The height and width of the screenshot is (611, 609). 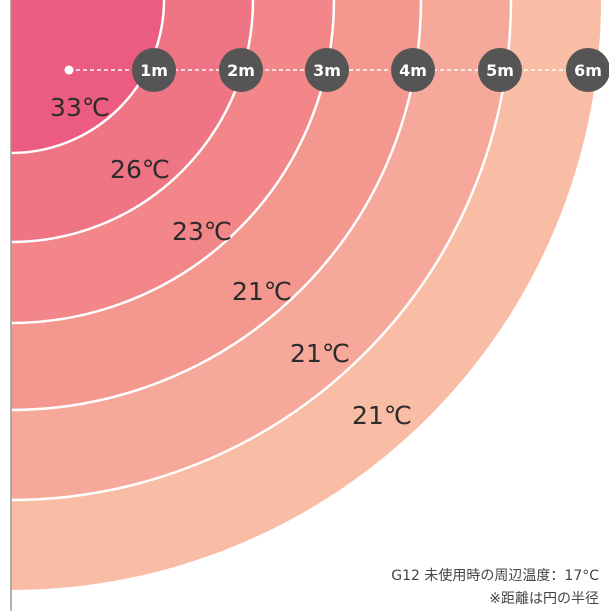 I want to click on distance-badge-label: 3m, so click(x=327, y=70).